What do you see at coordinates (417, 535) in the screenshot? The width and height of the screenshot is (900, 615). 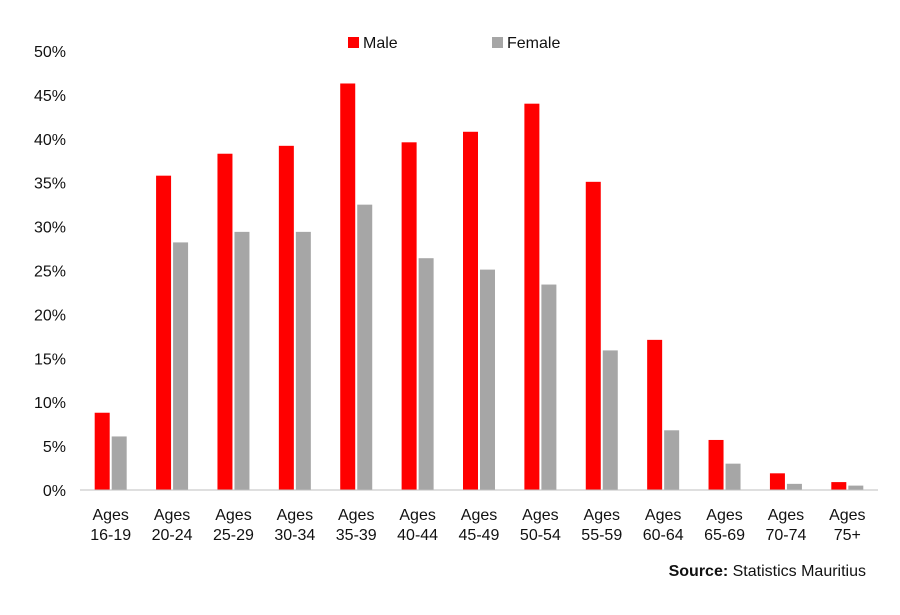 I see `x-tick-label: 40-44` at bounding box center [417, 535].